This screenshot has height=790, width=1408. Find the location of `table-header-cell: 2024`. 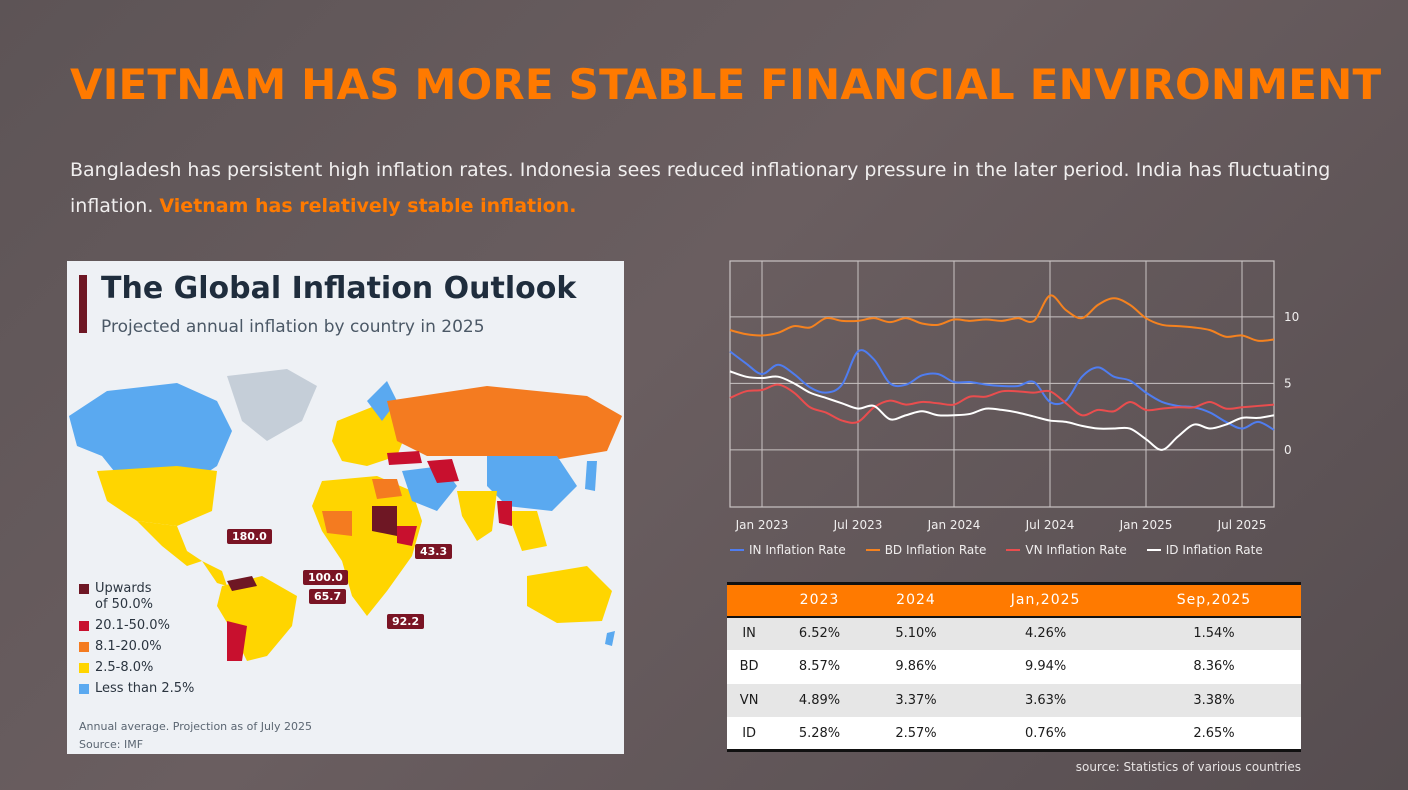

table-header-cell: 2024 is located at coordinates (916, 600).